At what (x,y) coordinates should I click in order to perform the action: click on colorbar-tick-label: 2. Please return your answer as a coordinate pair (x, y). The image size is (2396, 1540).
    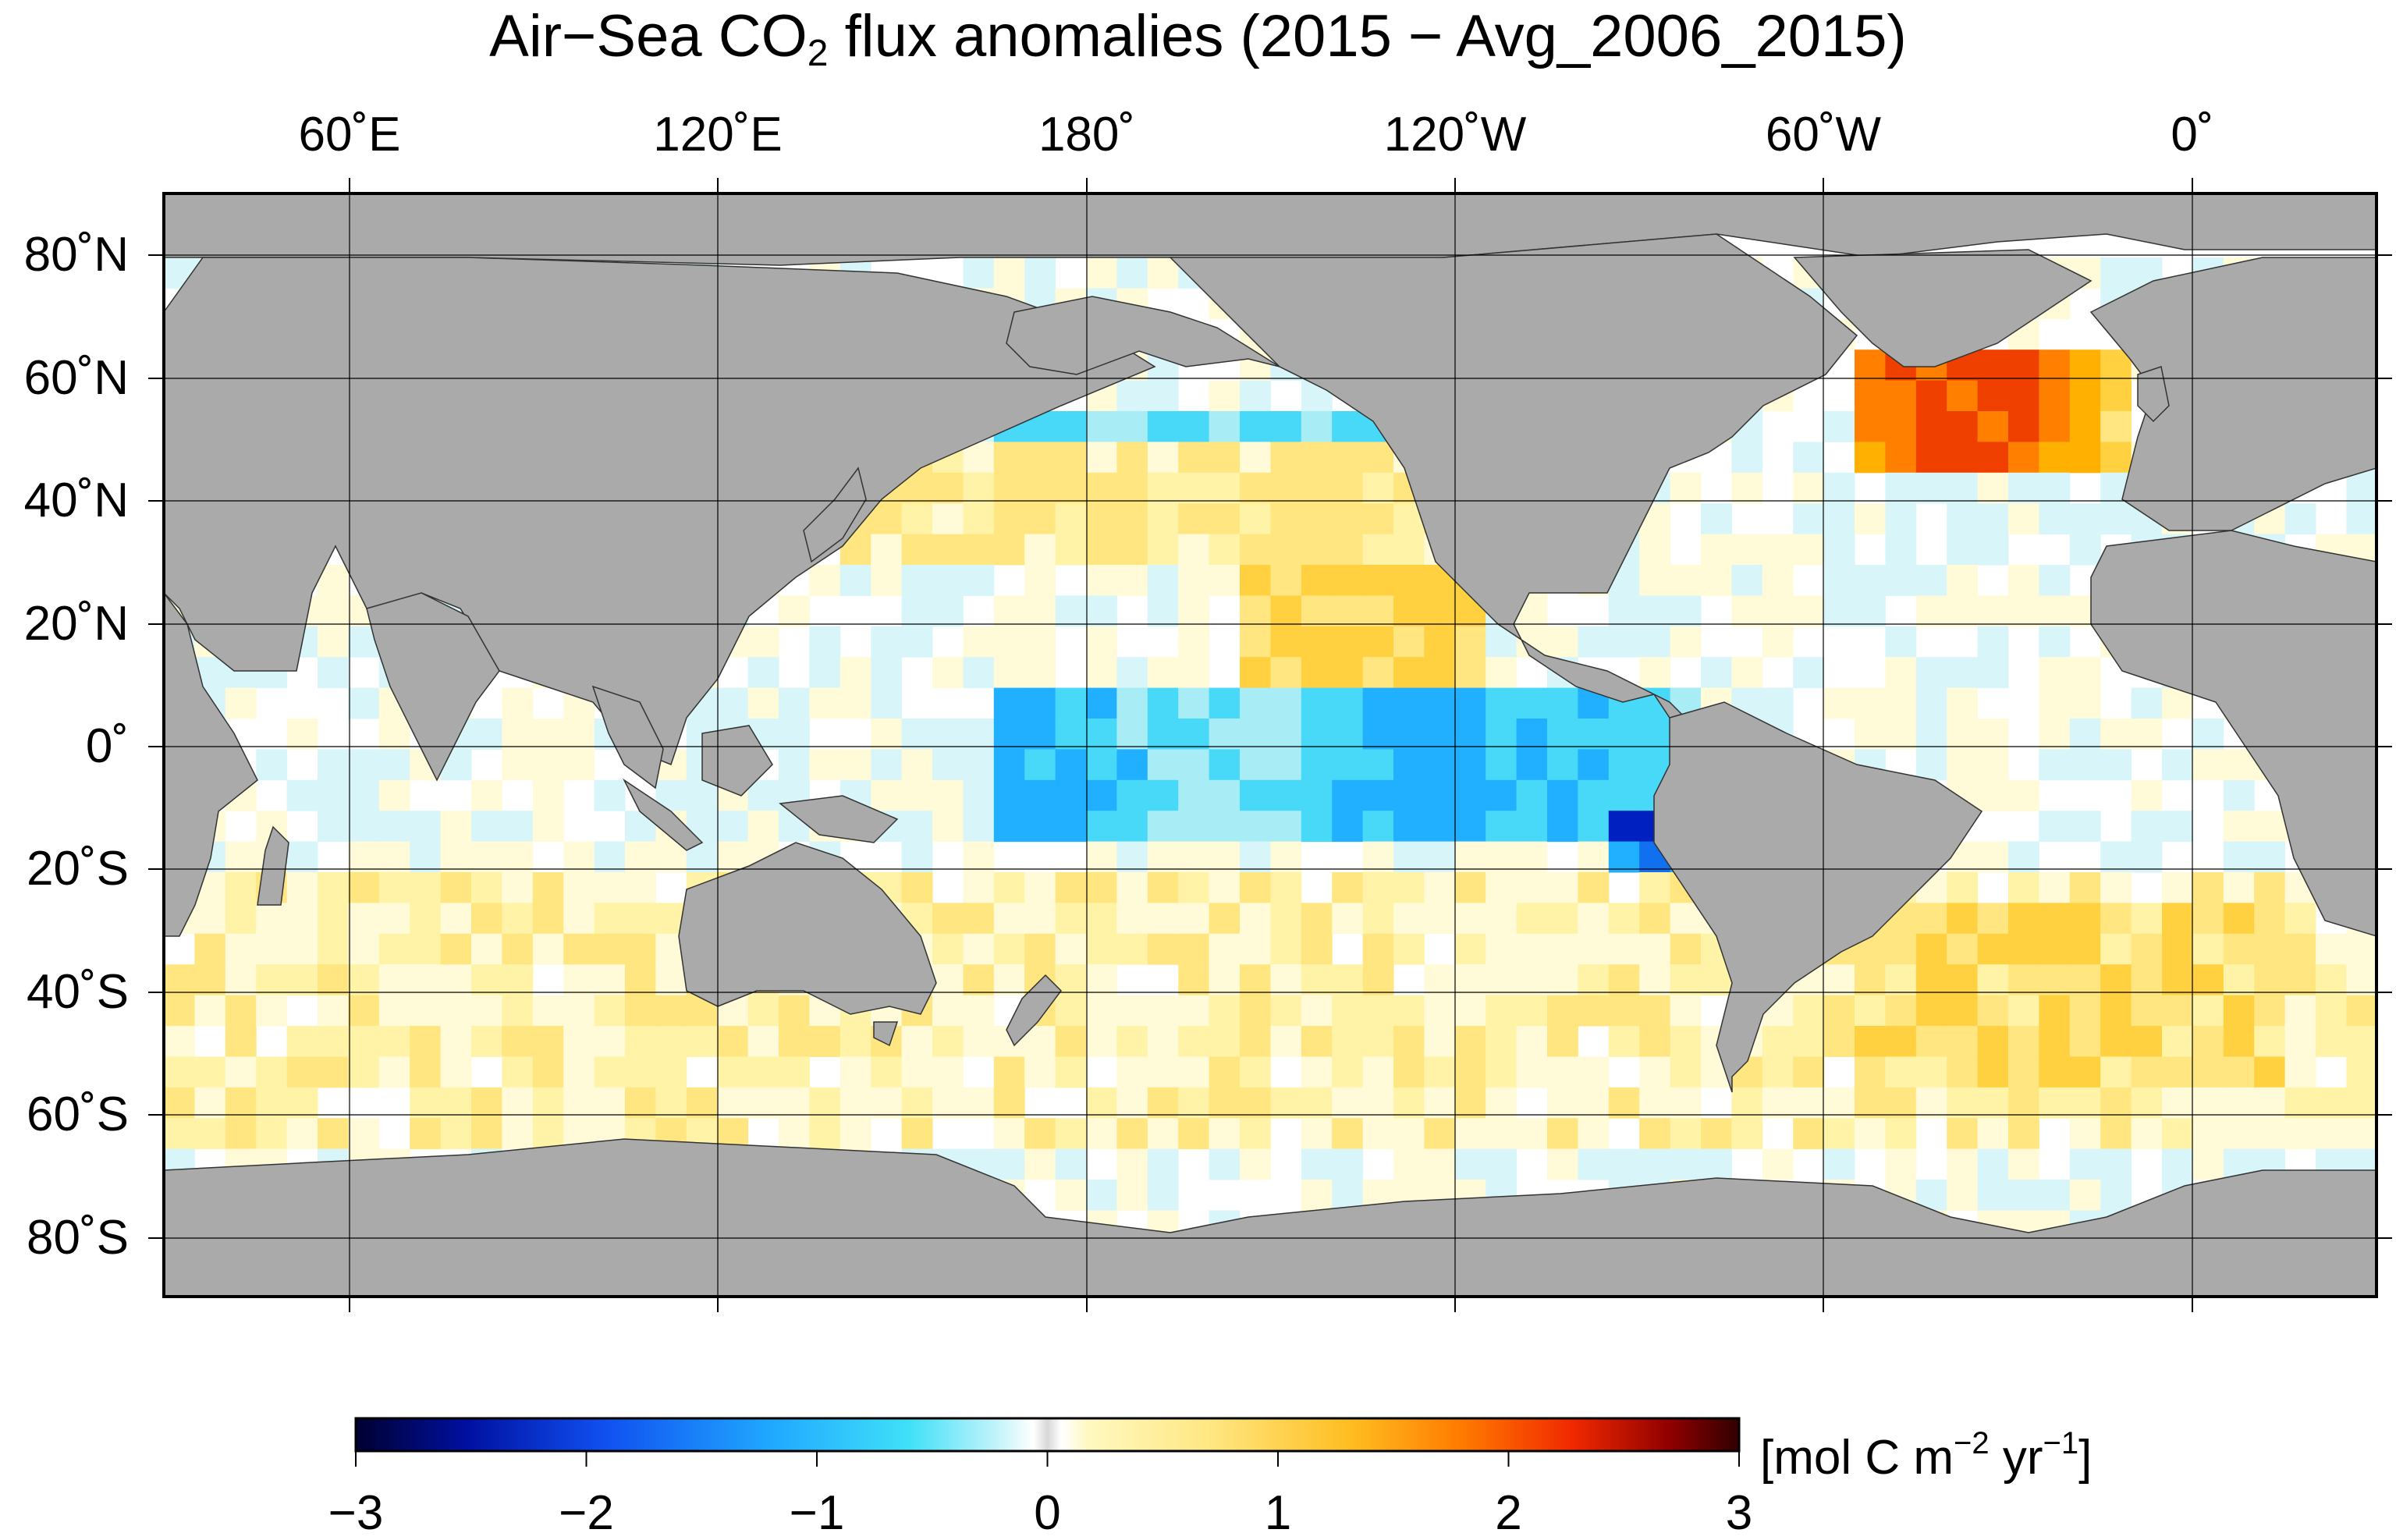
    Looking at the image, I should click on (1509, 1513).